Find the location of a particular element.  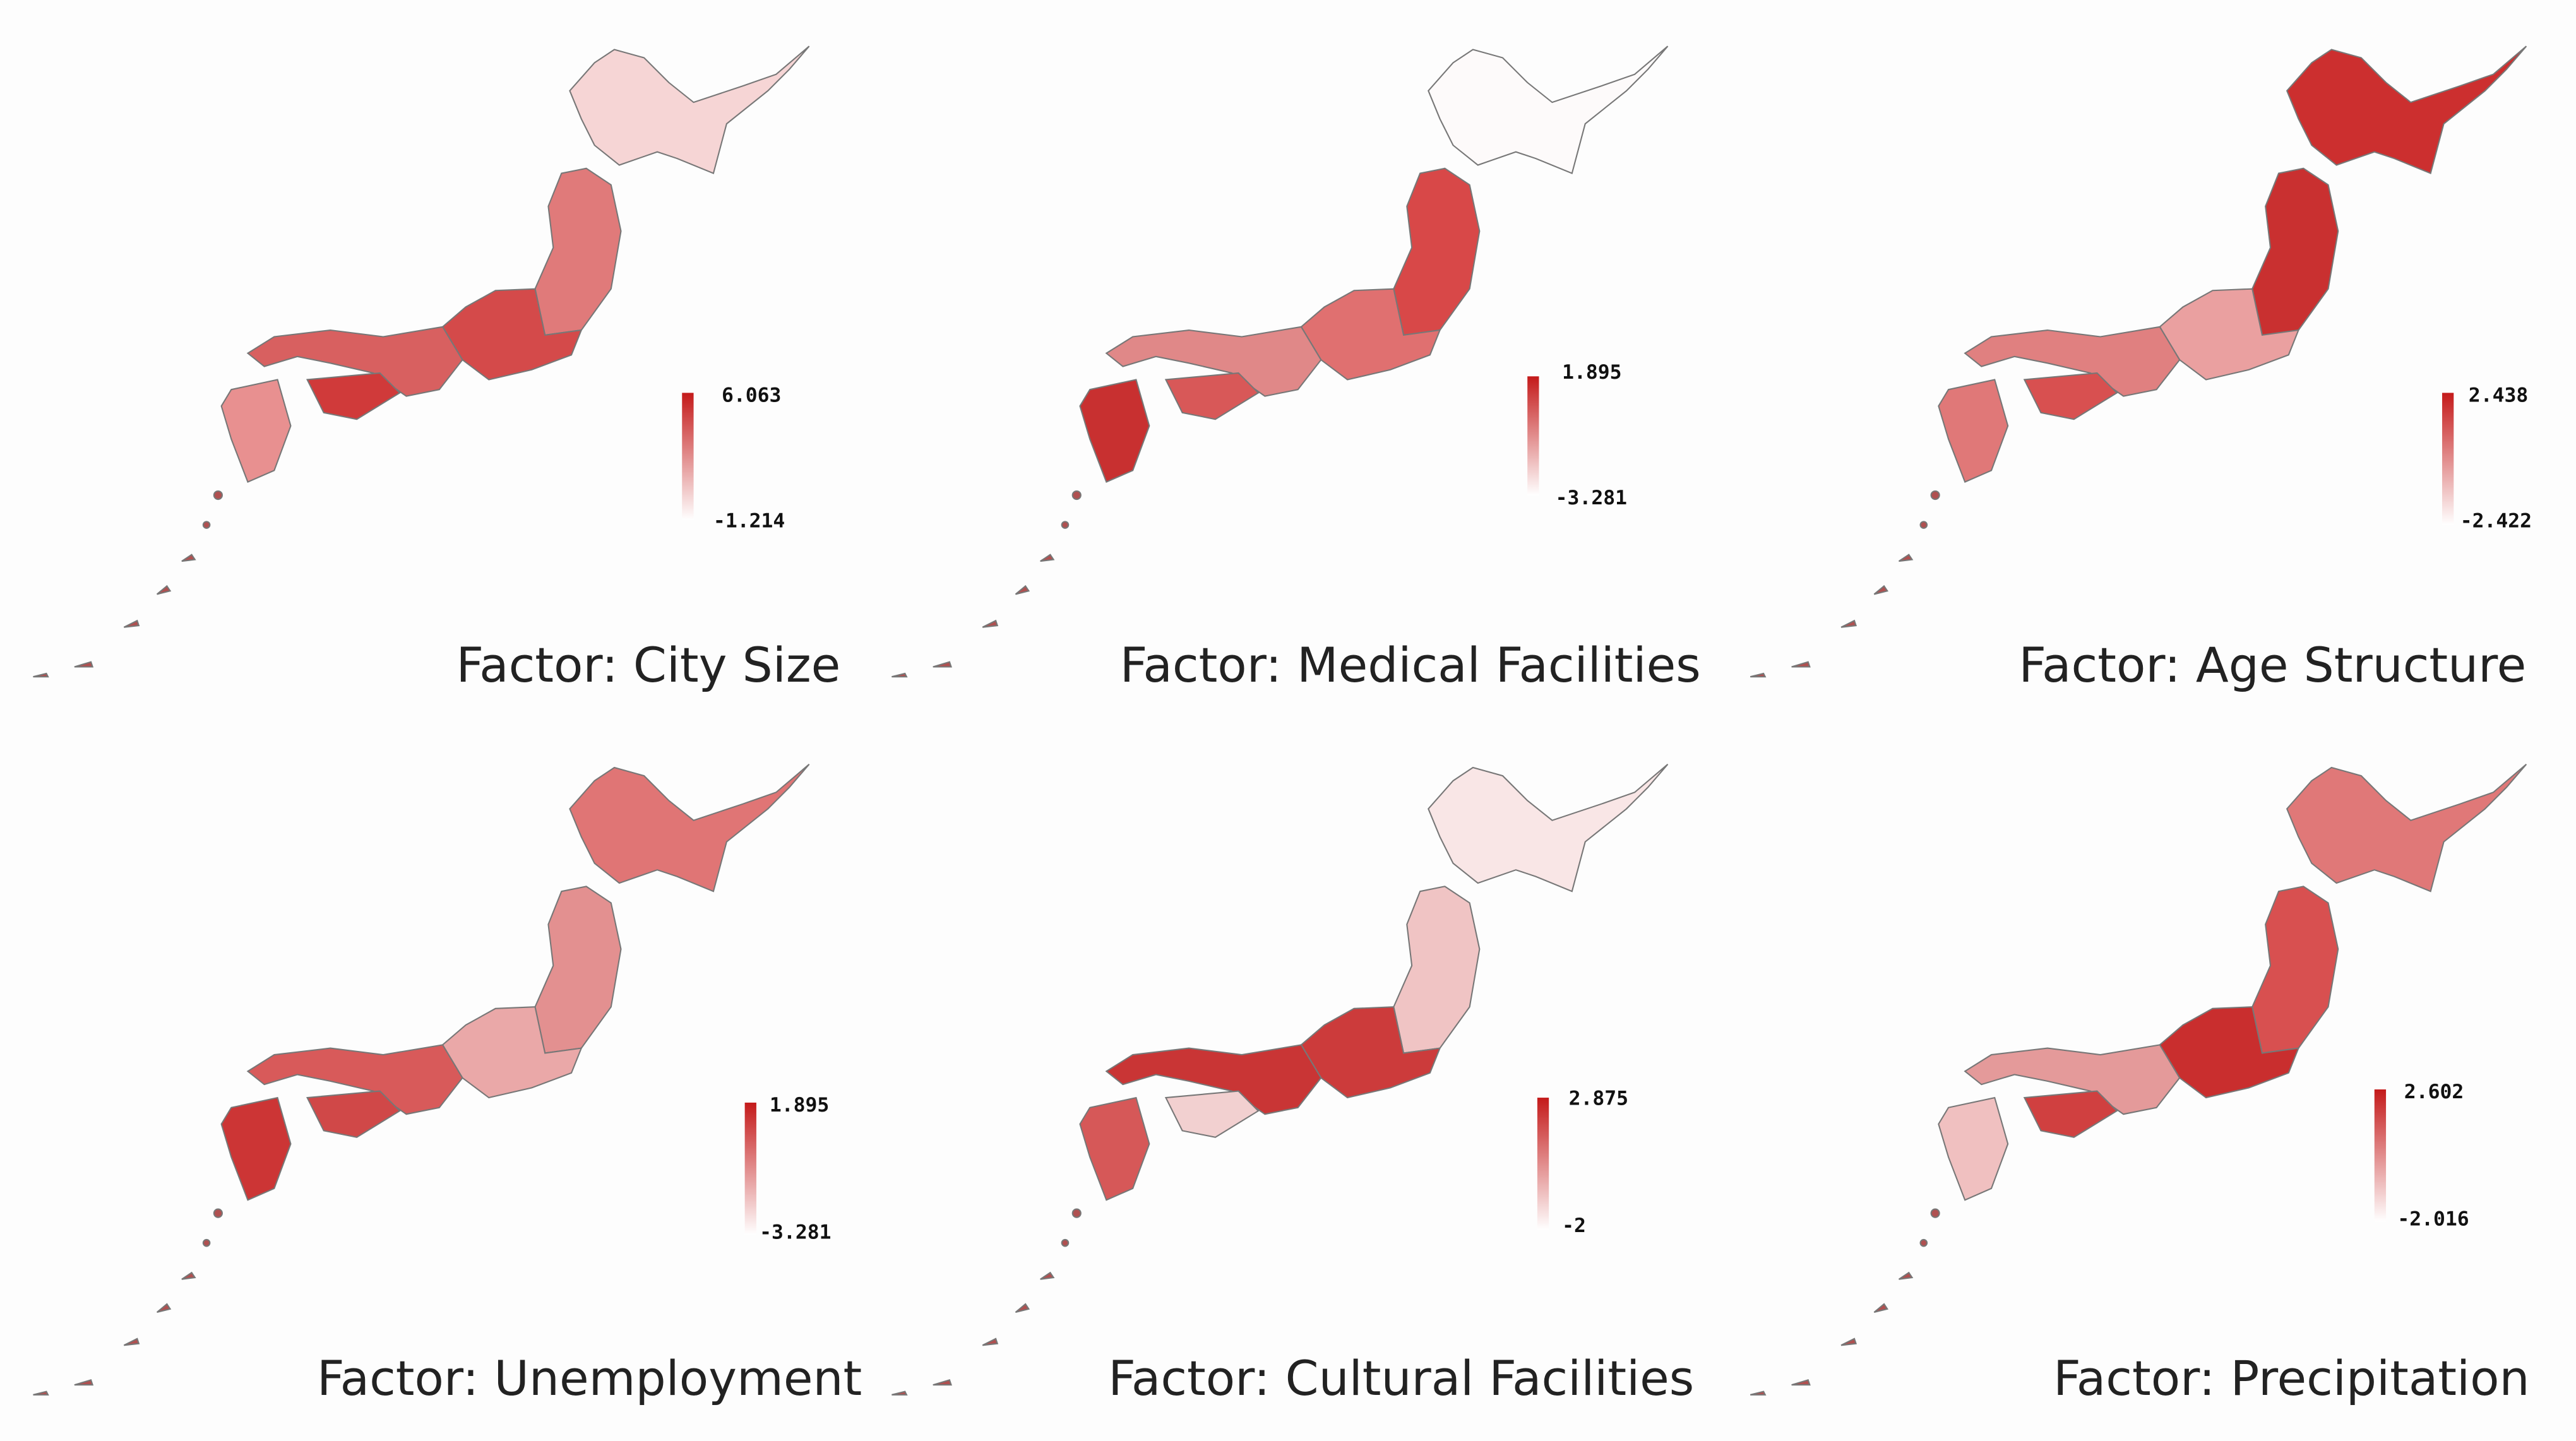

map-panel: 6.063 -1.214 Factor: City Size is located at coordinates (436, 369).